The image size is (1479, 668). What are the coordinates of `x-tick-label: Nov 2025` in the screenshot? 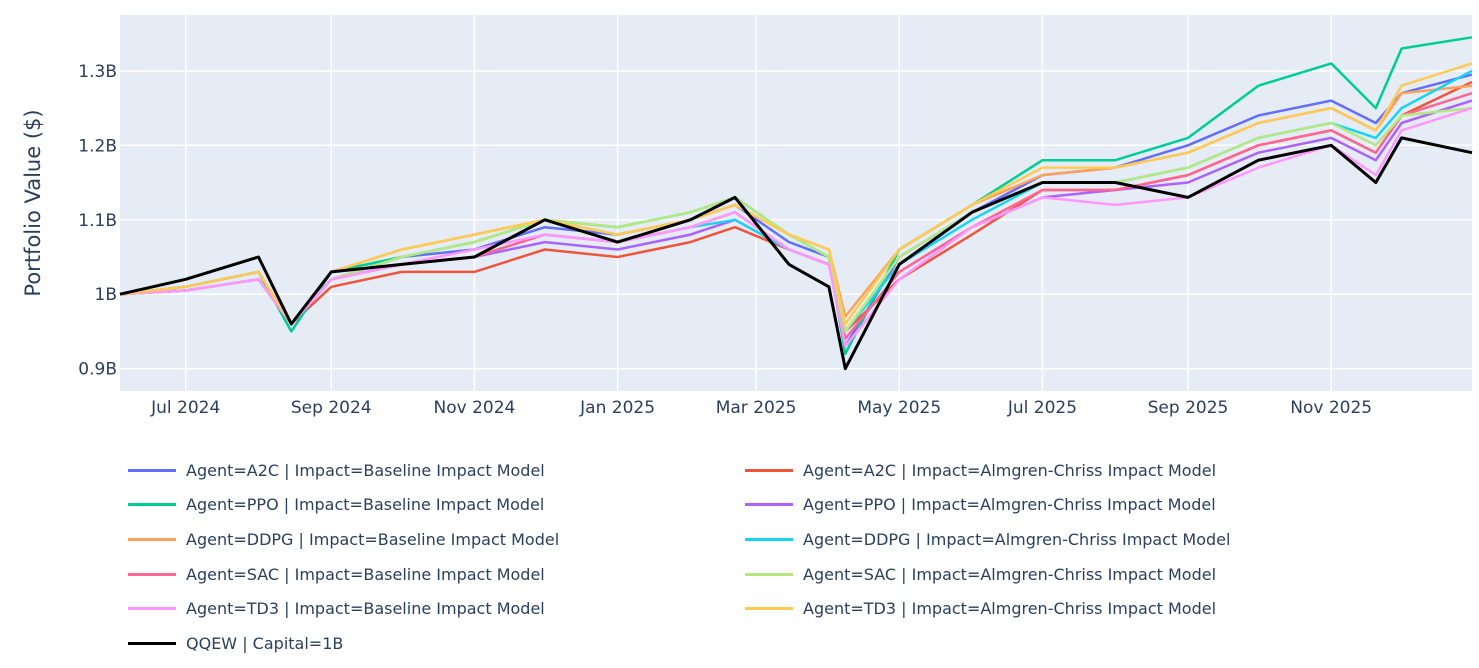 It's located at (1331, 408).